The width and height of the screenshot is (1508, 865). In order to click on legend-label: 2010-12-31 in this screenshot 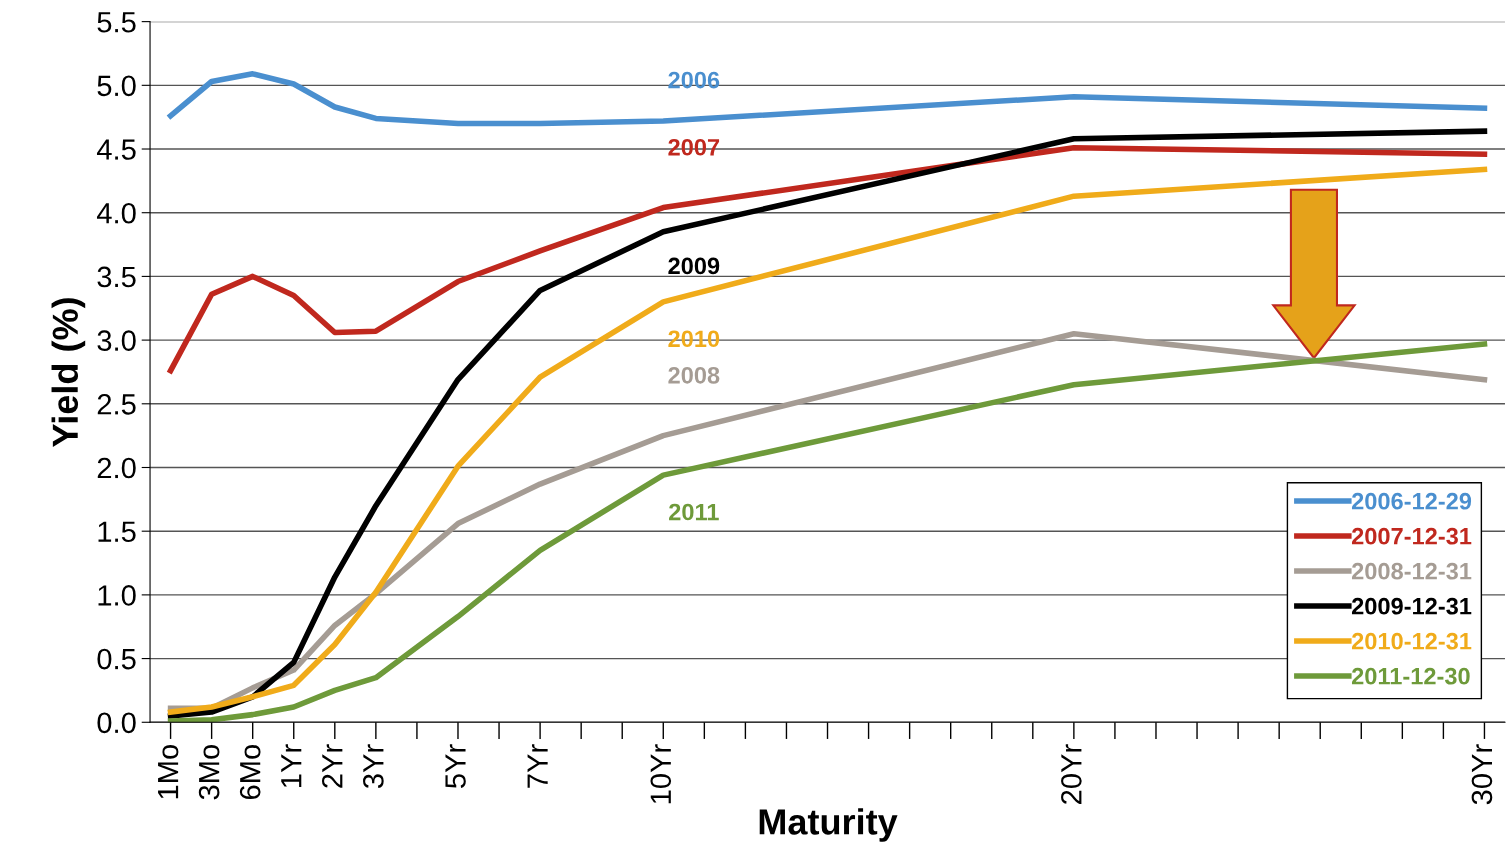, I will do `click(1411, 641)`.